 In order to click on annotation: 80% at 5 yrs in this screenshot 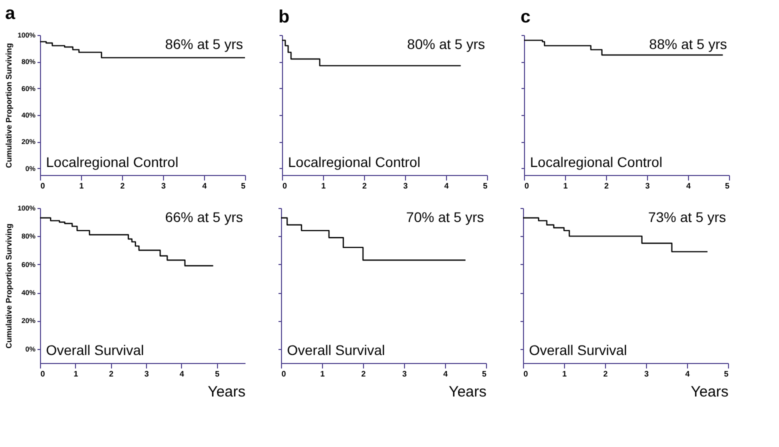, I will do `click(446, 44)`.